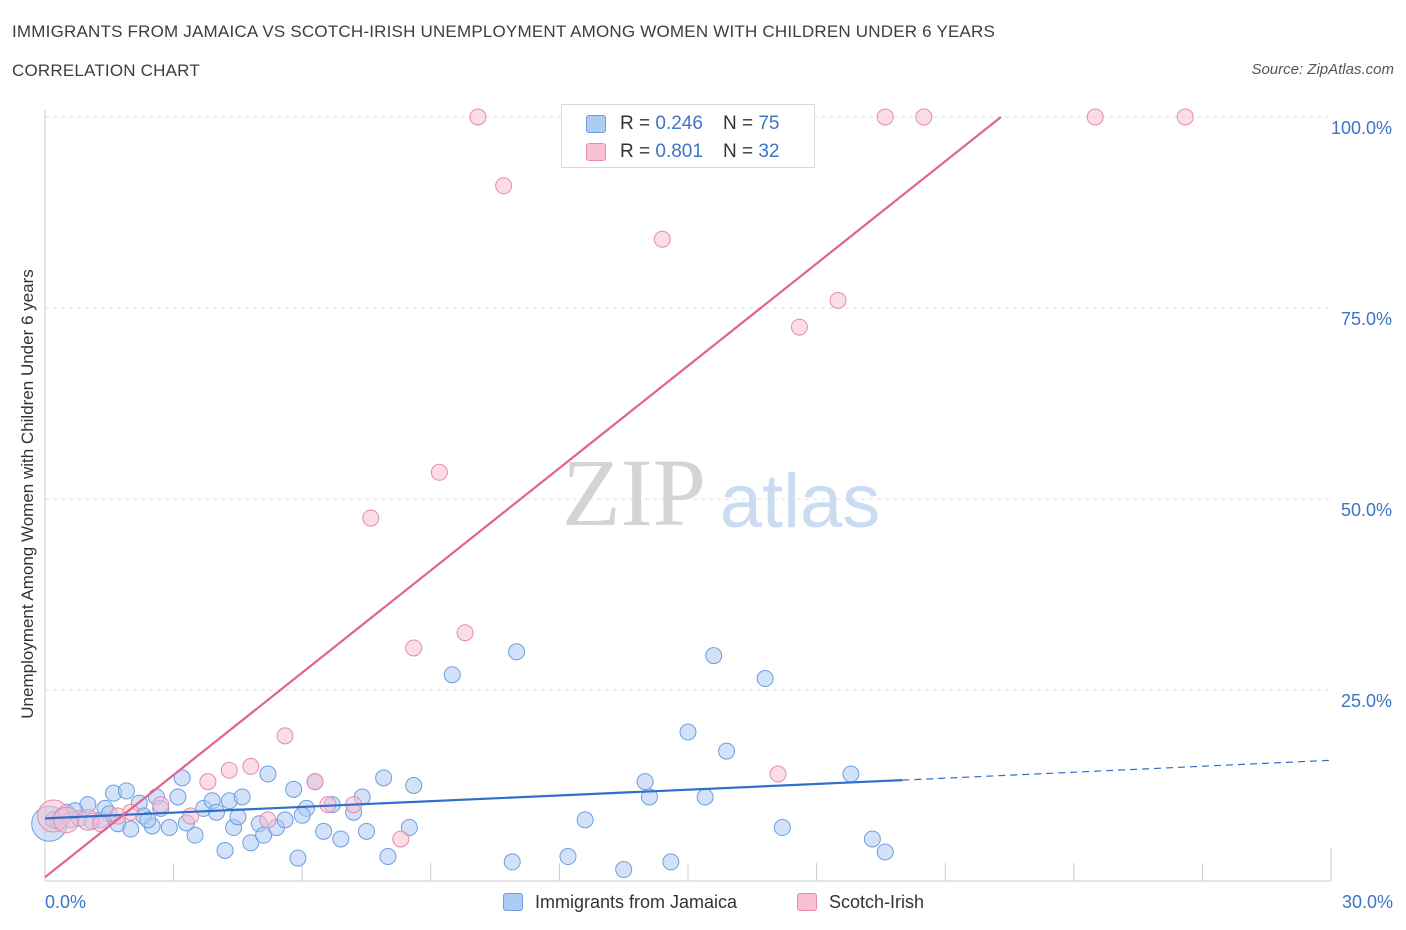  What do you see at coordinates (769, 123) in the screenshot?
I see `legend-n-value: 75` at bounding box center [769, 123].